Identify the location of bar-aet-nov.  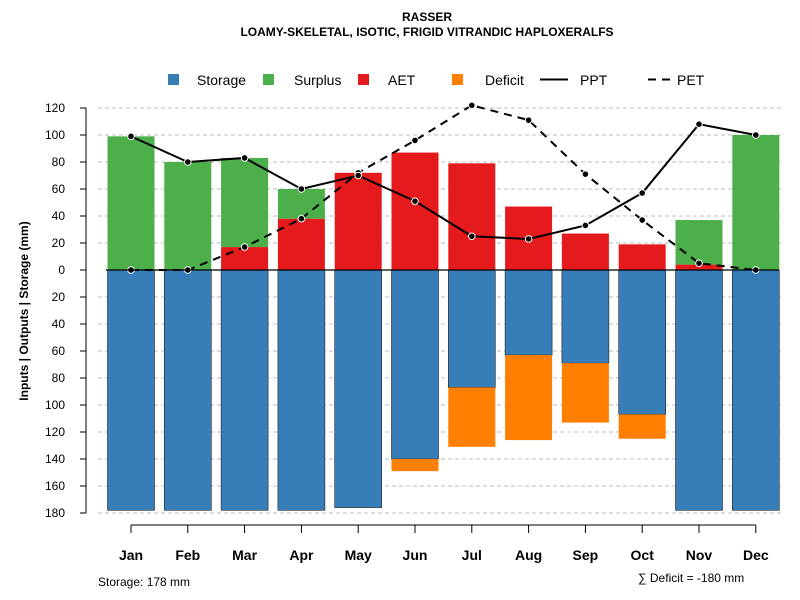
(699, 267).